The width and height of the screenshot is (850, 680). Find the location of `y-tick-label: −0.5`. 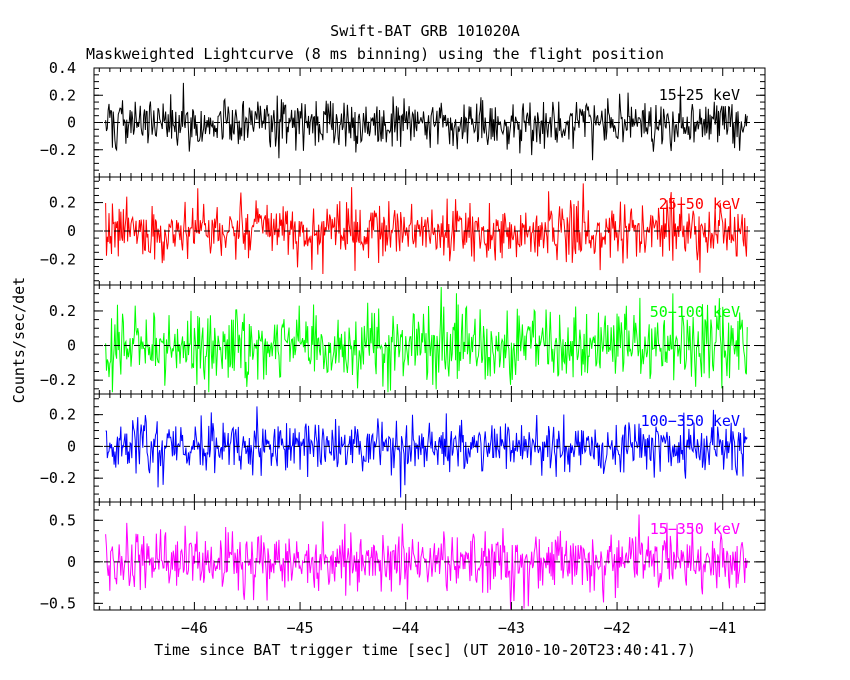

y-tick-label: −0.5 is located at coordinates (58, 603).